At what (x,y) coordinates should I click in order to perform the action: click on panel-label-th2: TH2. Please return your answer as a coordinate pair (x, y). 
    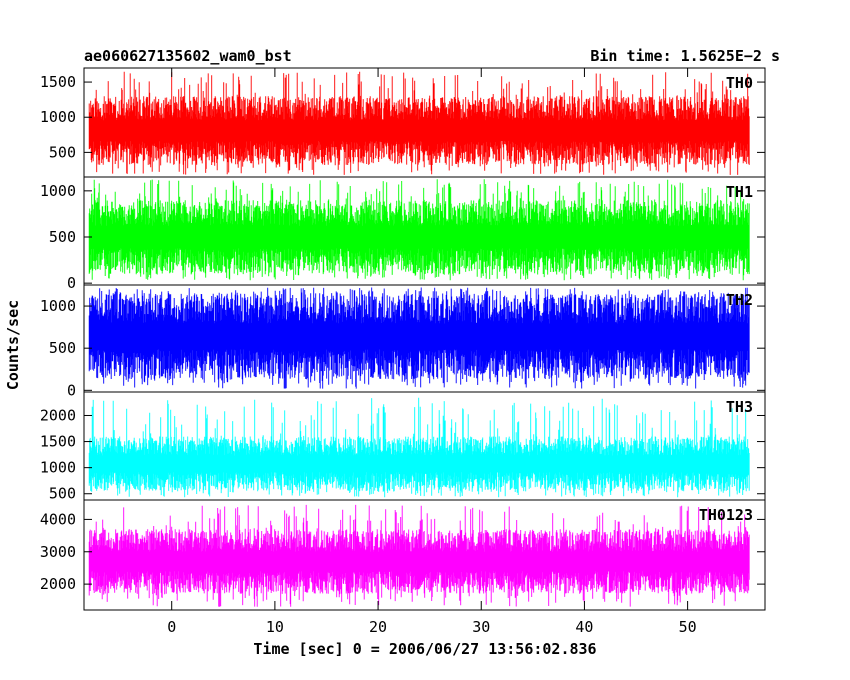
    Looking at the image, I should click on (739, 300).